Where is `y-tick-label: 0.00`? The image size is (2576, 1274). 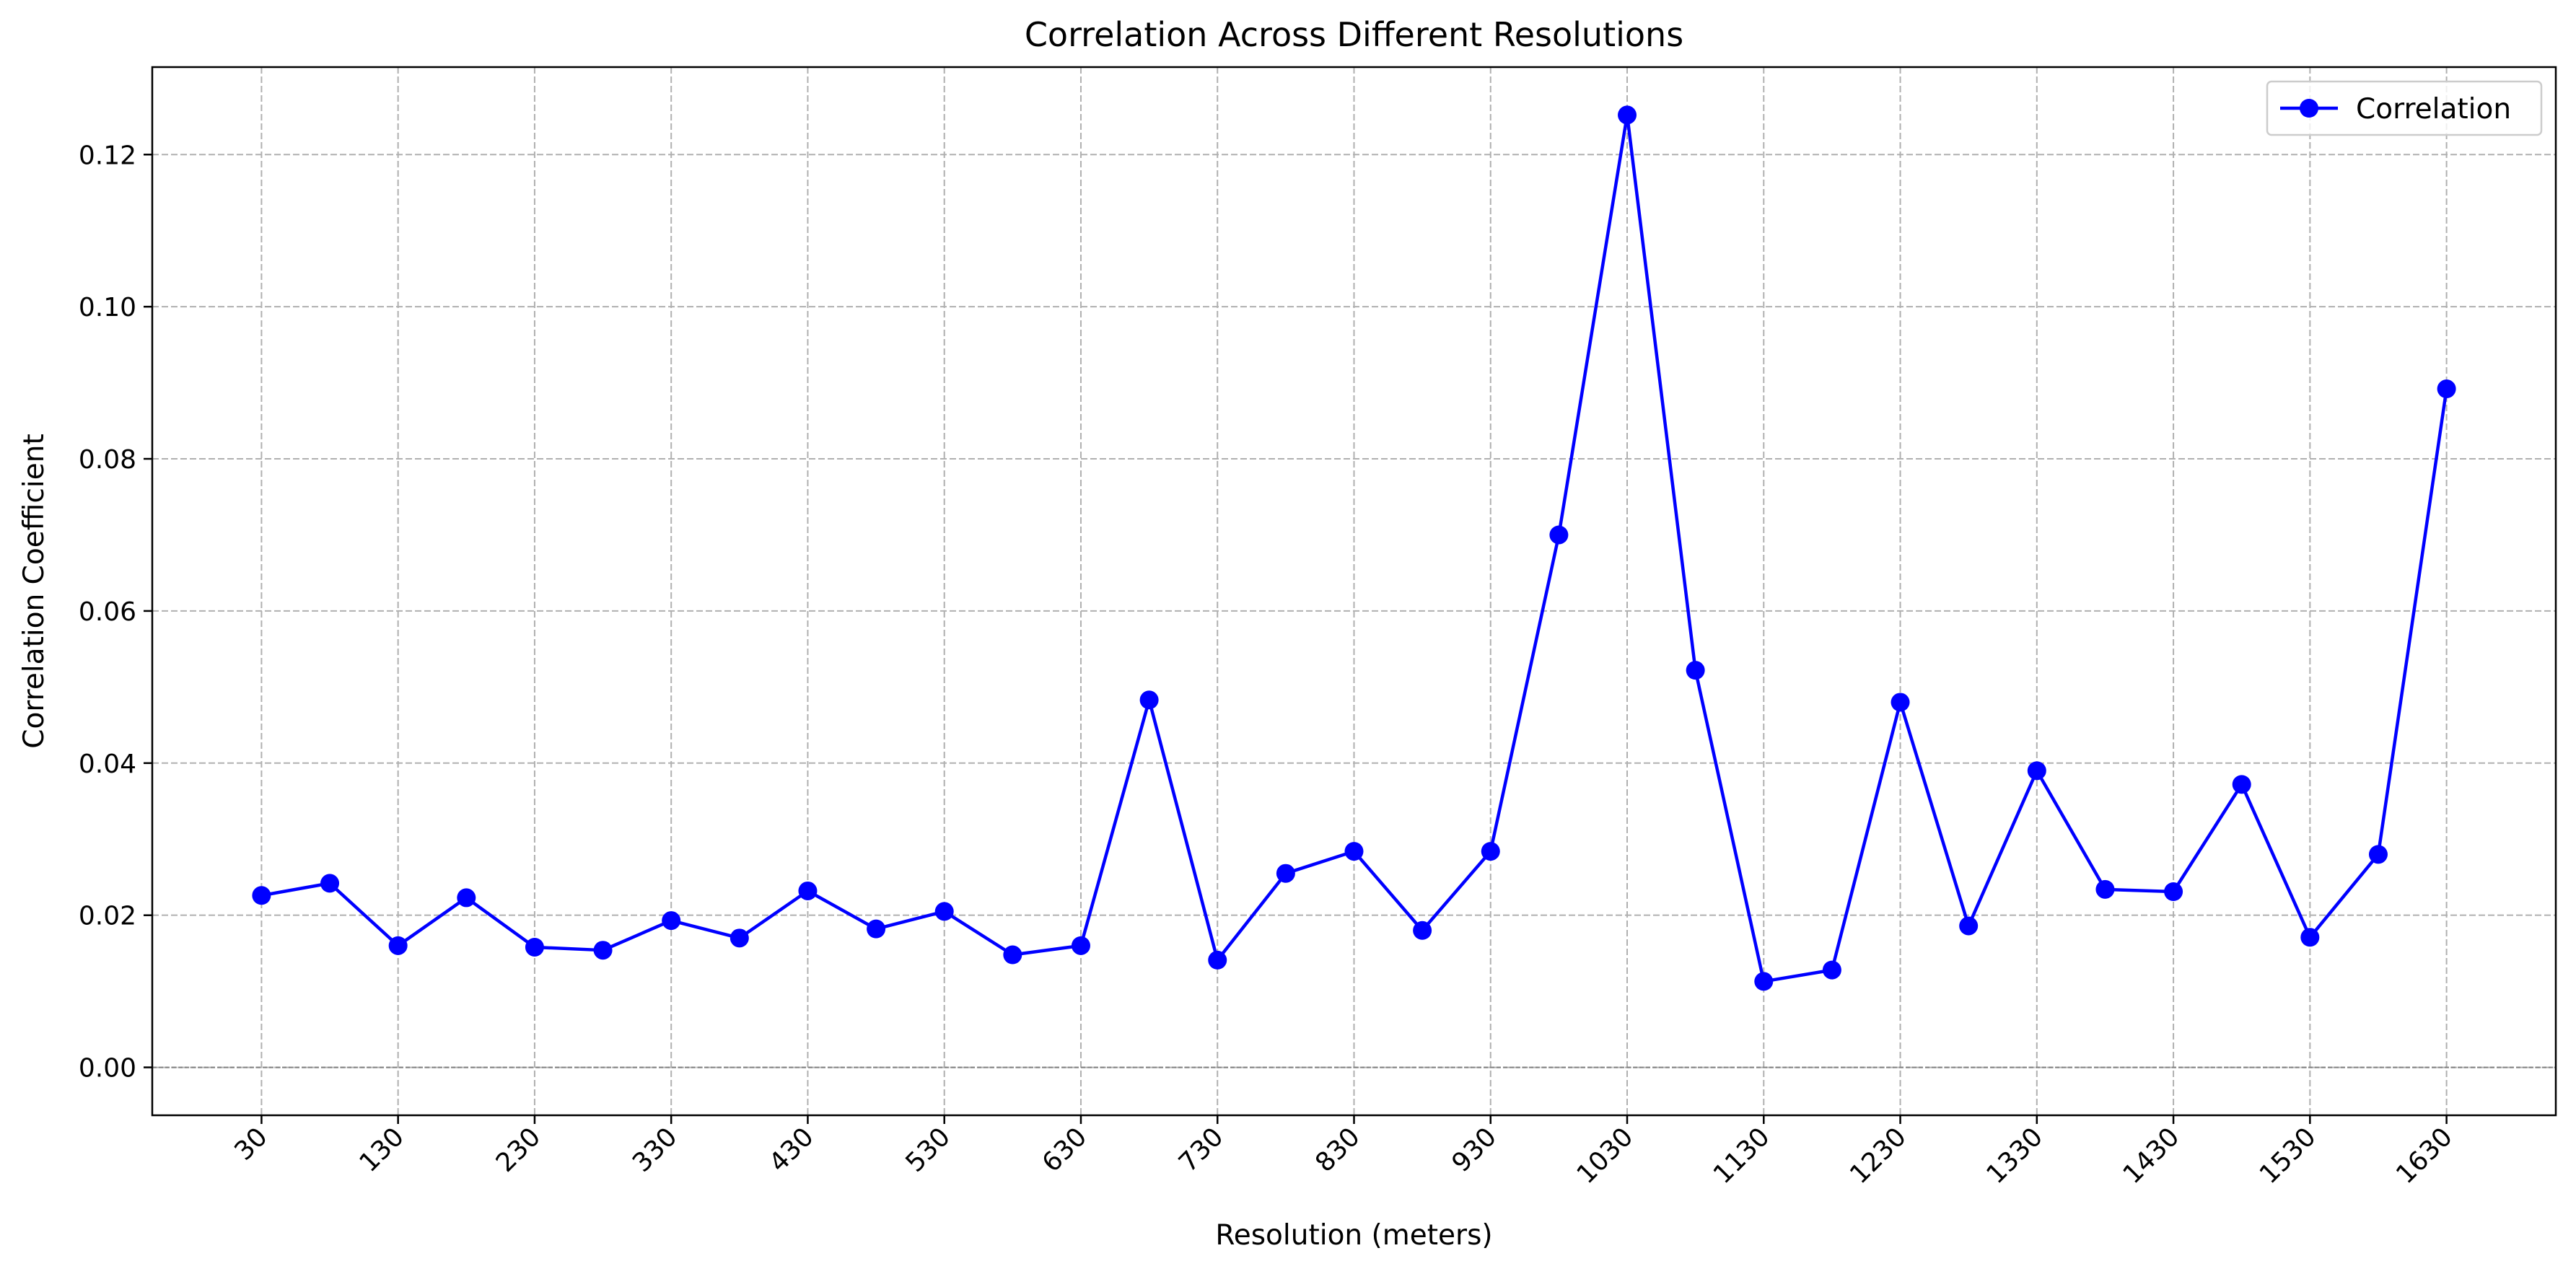
y-tick-label: 0.00 is located at coordinates (107, 1069).